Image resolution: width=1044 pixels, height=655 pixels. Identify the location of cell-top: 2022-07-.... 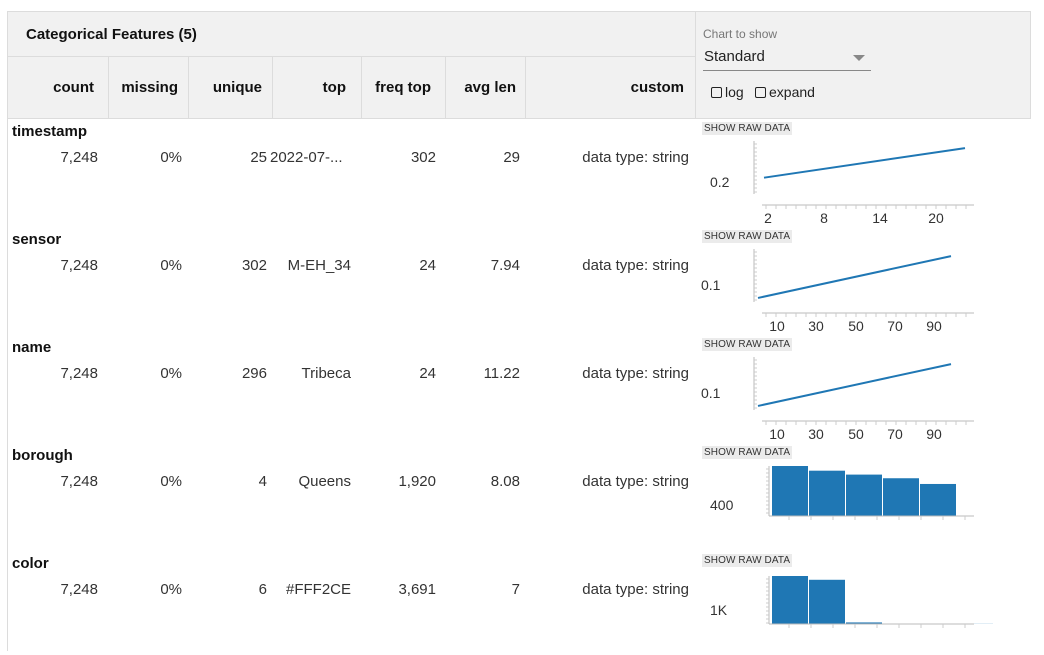
(306, 157).